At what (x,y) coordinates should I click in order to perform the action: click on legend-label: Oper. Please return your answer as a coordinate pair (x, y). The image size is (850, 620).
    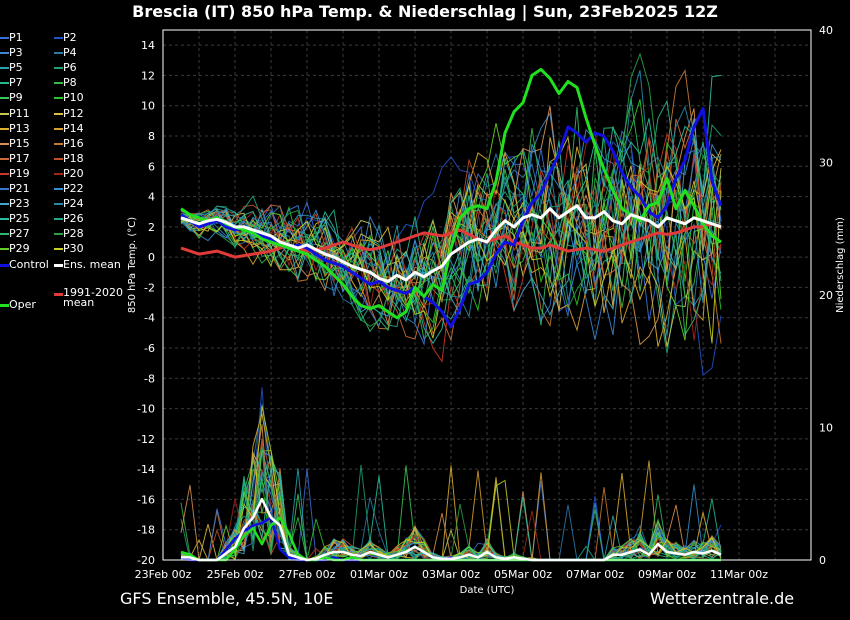
    Looking at the image, I should click on (22, 304).